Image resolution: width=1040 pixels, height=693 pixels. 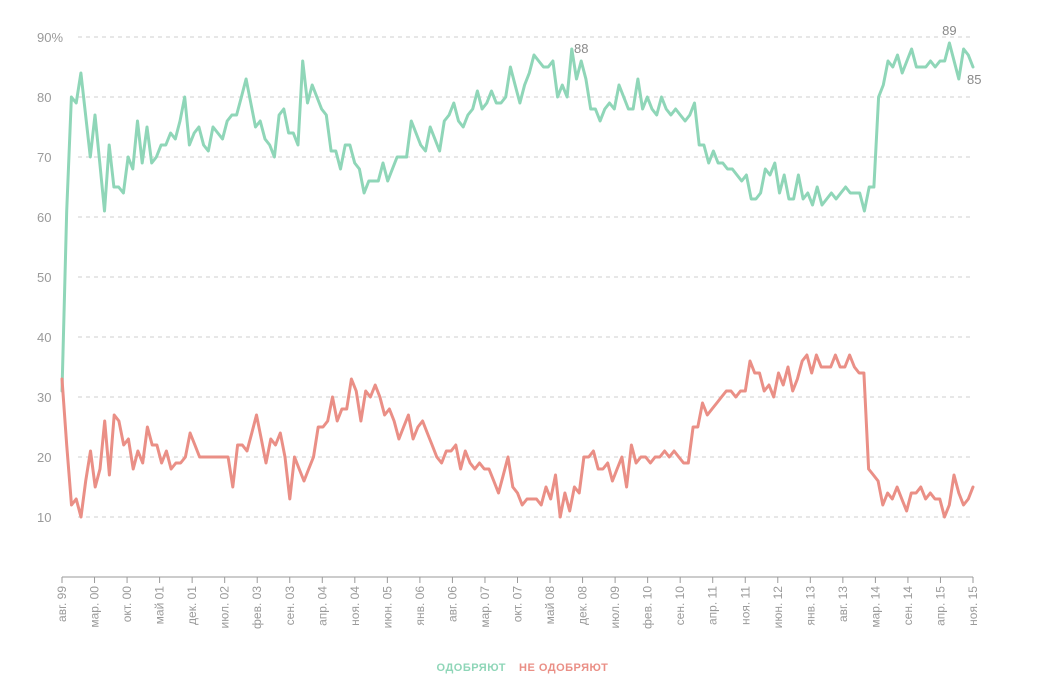 I want to click on x-tick-label: июн. 05, so click(x=387, y=607).